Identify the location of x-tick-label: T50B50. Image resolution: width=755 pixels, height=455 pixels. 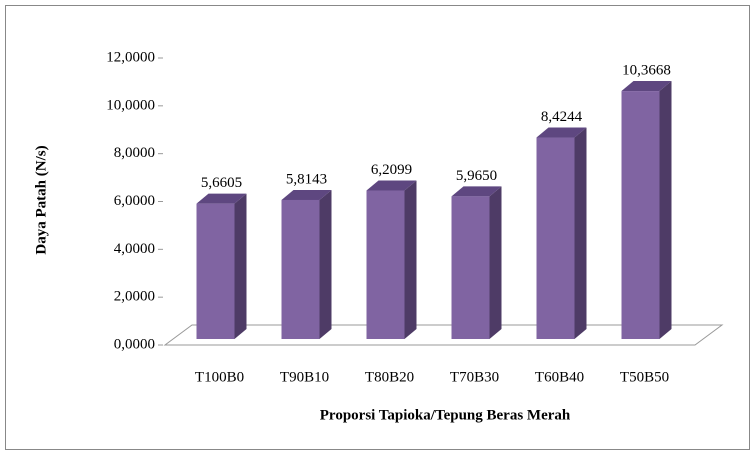
(644, 377).